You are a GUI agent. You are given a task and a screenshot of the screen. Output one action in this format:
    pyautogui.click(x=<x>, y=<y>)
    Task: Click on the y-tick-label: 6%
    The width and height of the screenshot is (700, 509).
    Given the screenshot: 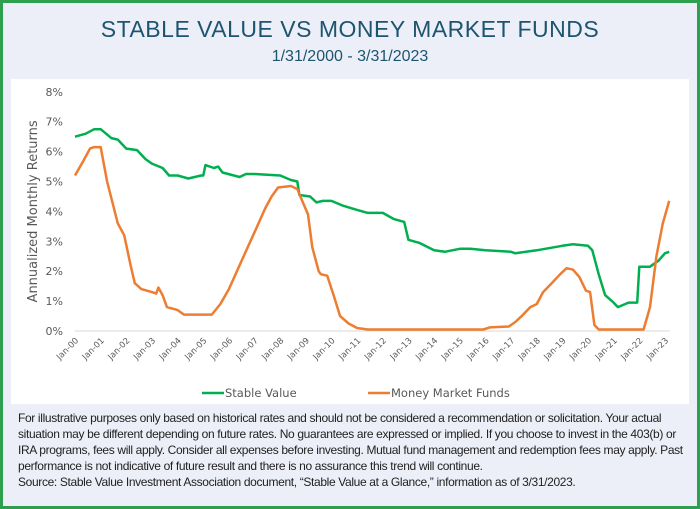 What is the action you would take?
    pyautogui.click(x=54, y=152)
    